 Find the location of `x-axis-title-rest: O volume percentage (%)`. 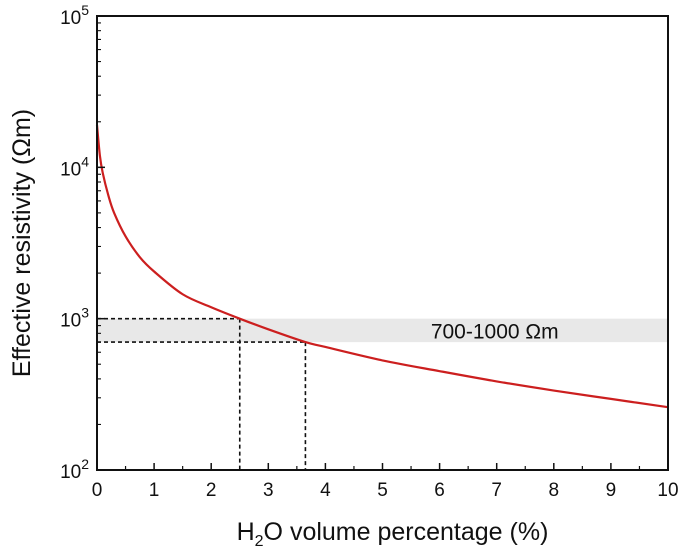

x-axis-title-rest: O volume percentage (%) is located at coordinates (406, 532).